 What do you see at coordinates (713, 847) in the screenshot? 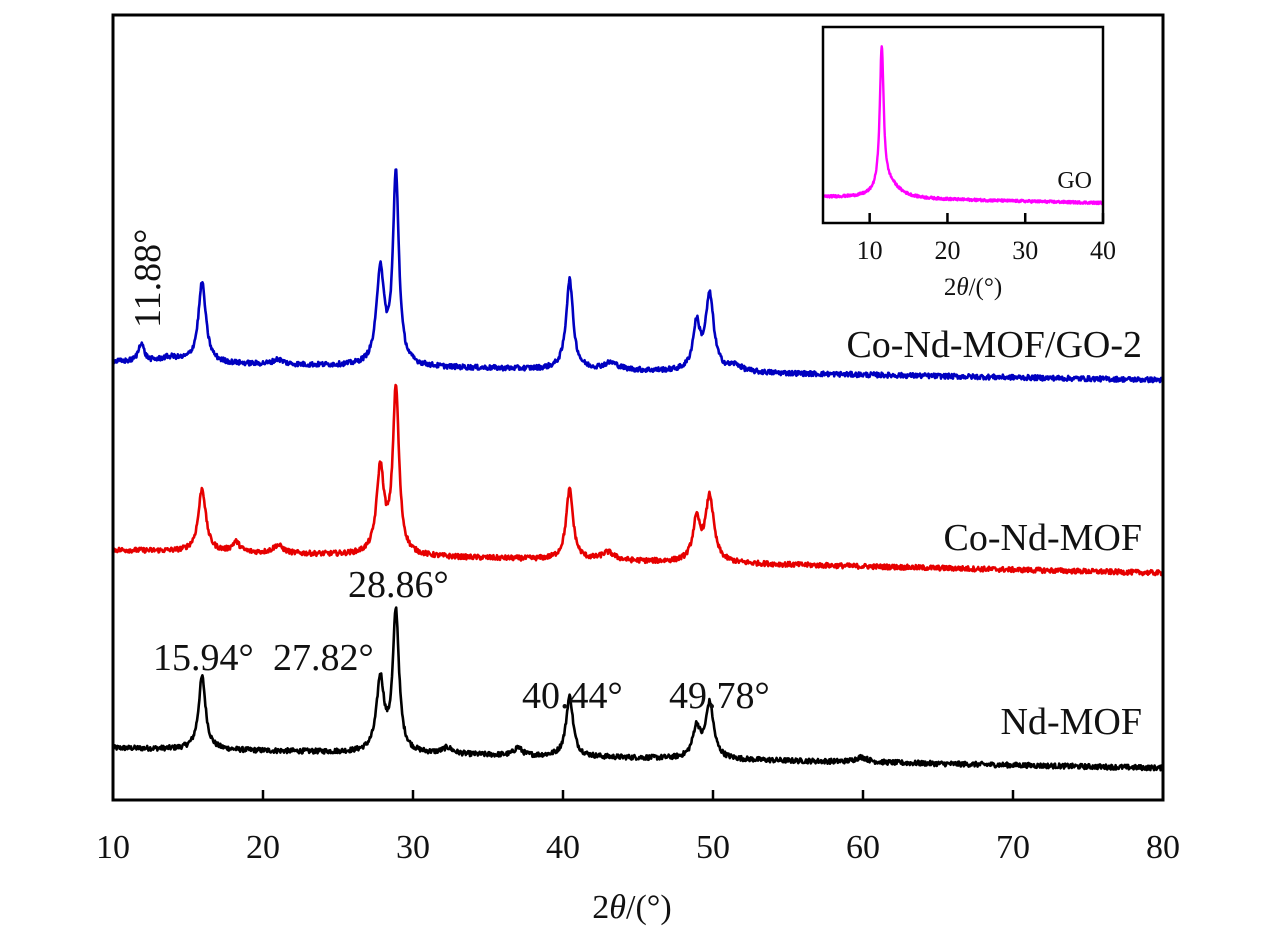
I see `main-x-tick-label-50: 50` at bounding box center [713, 847].